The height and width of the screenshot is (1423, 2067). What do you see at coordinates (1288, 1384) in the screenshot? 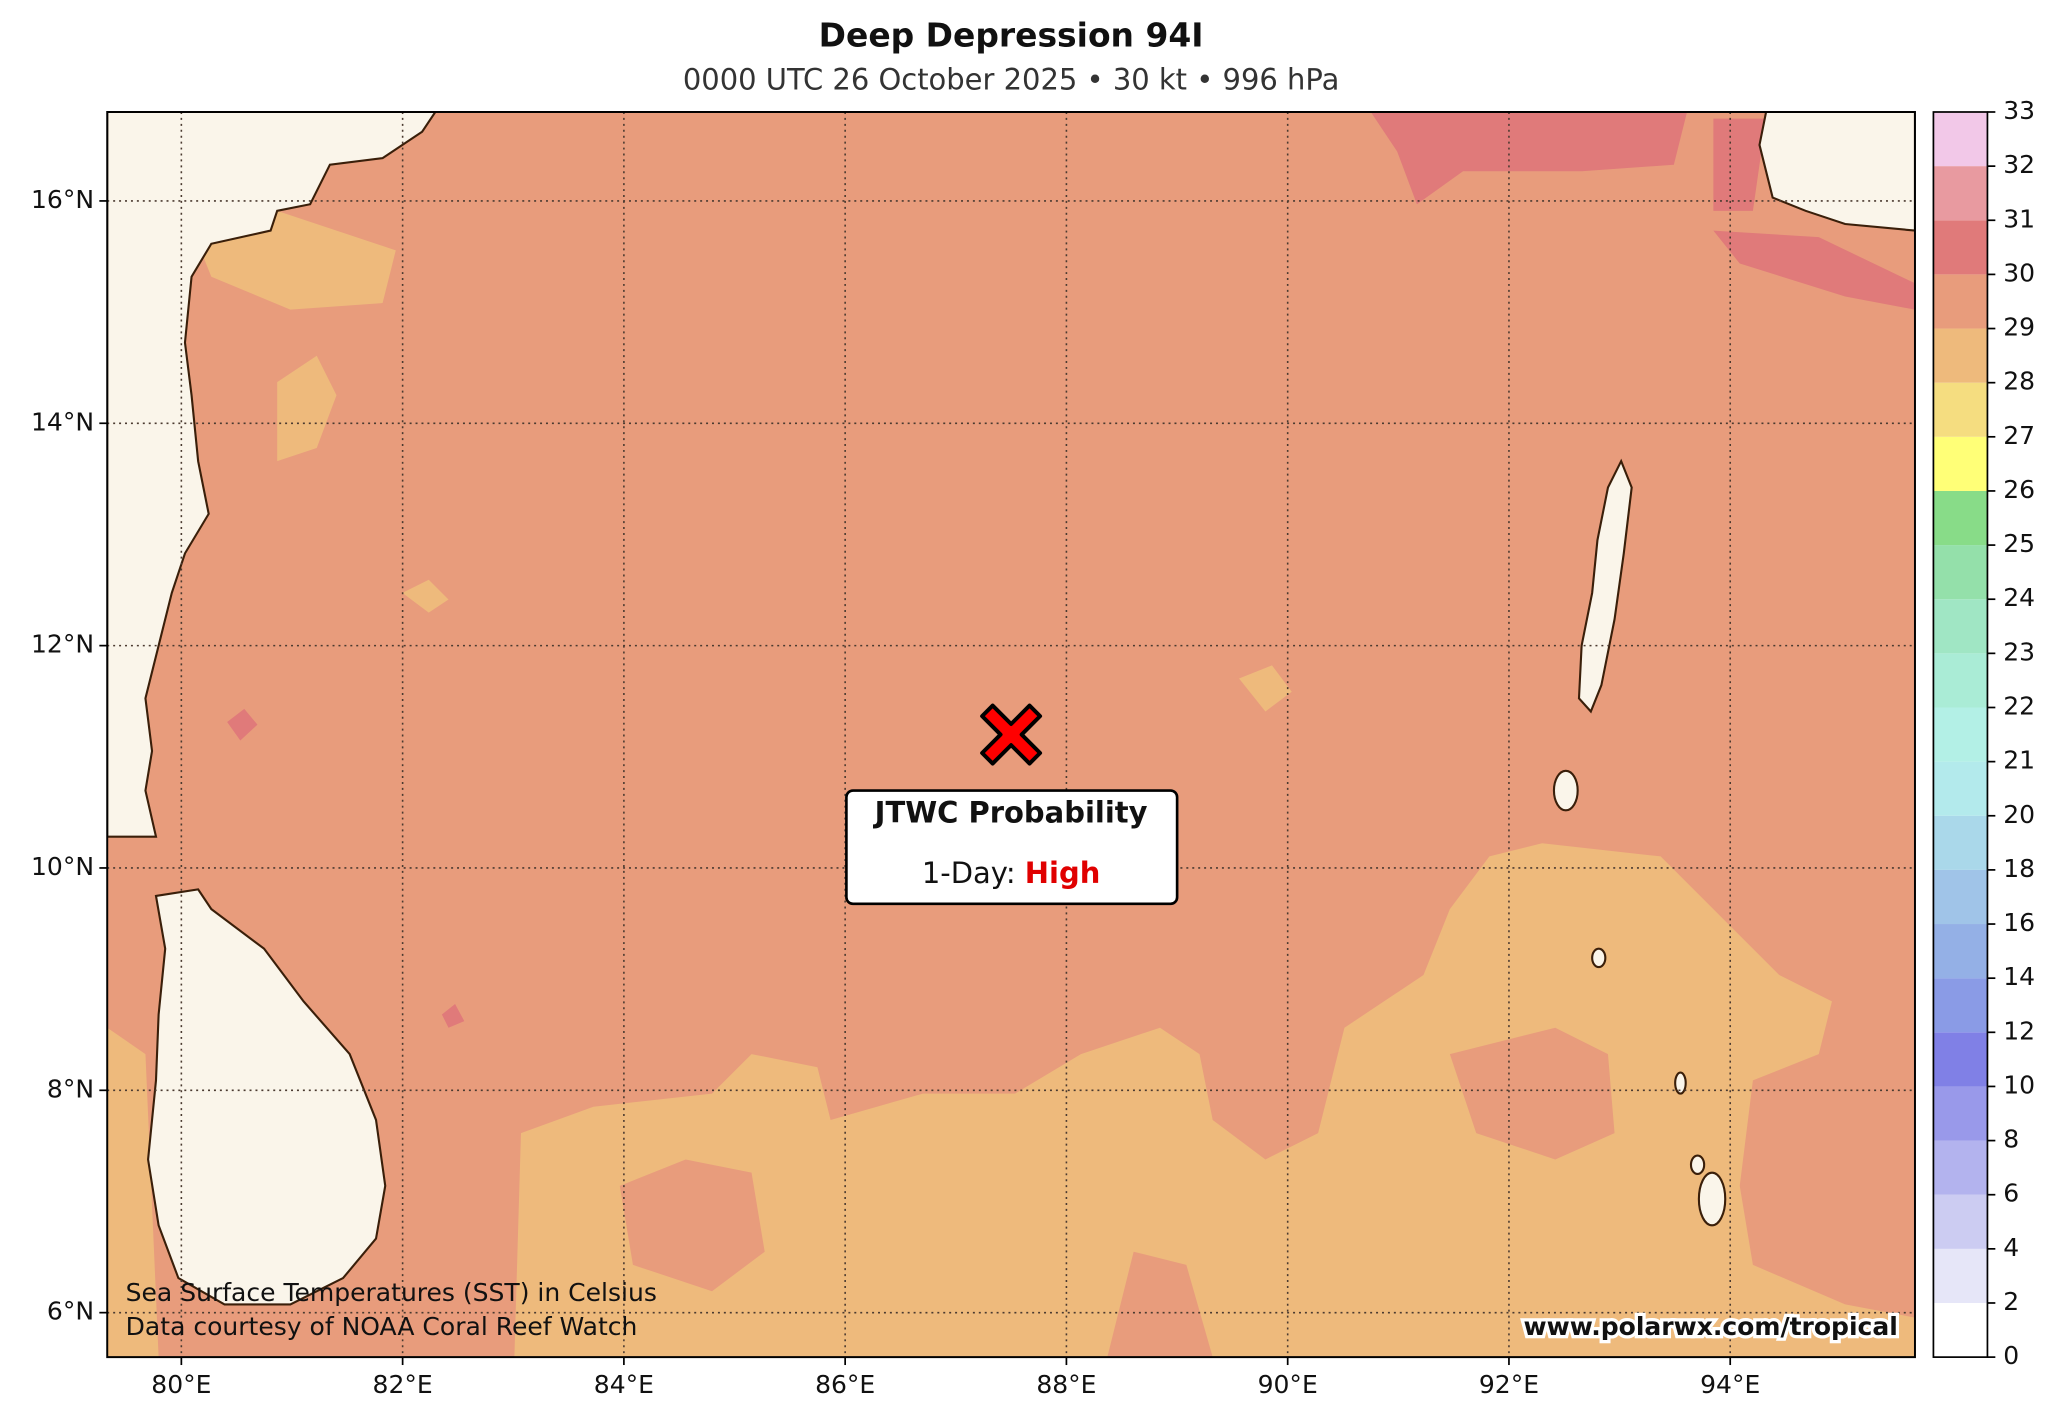
I see `x-tick-label: 90°E` at bounding box center [1288, 1384].